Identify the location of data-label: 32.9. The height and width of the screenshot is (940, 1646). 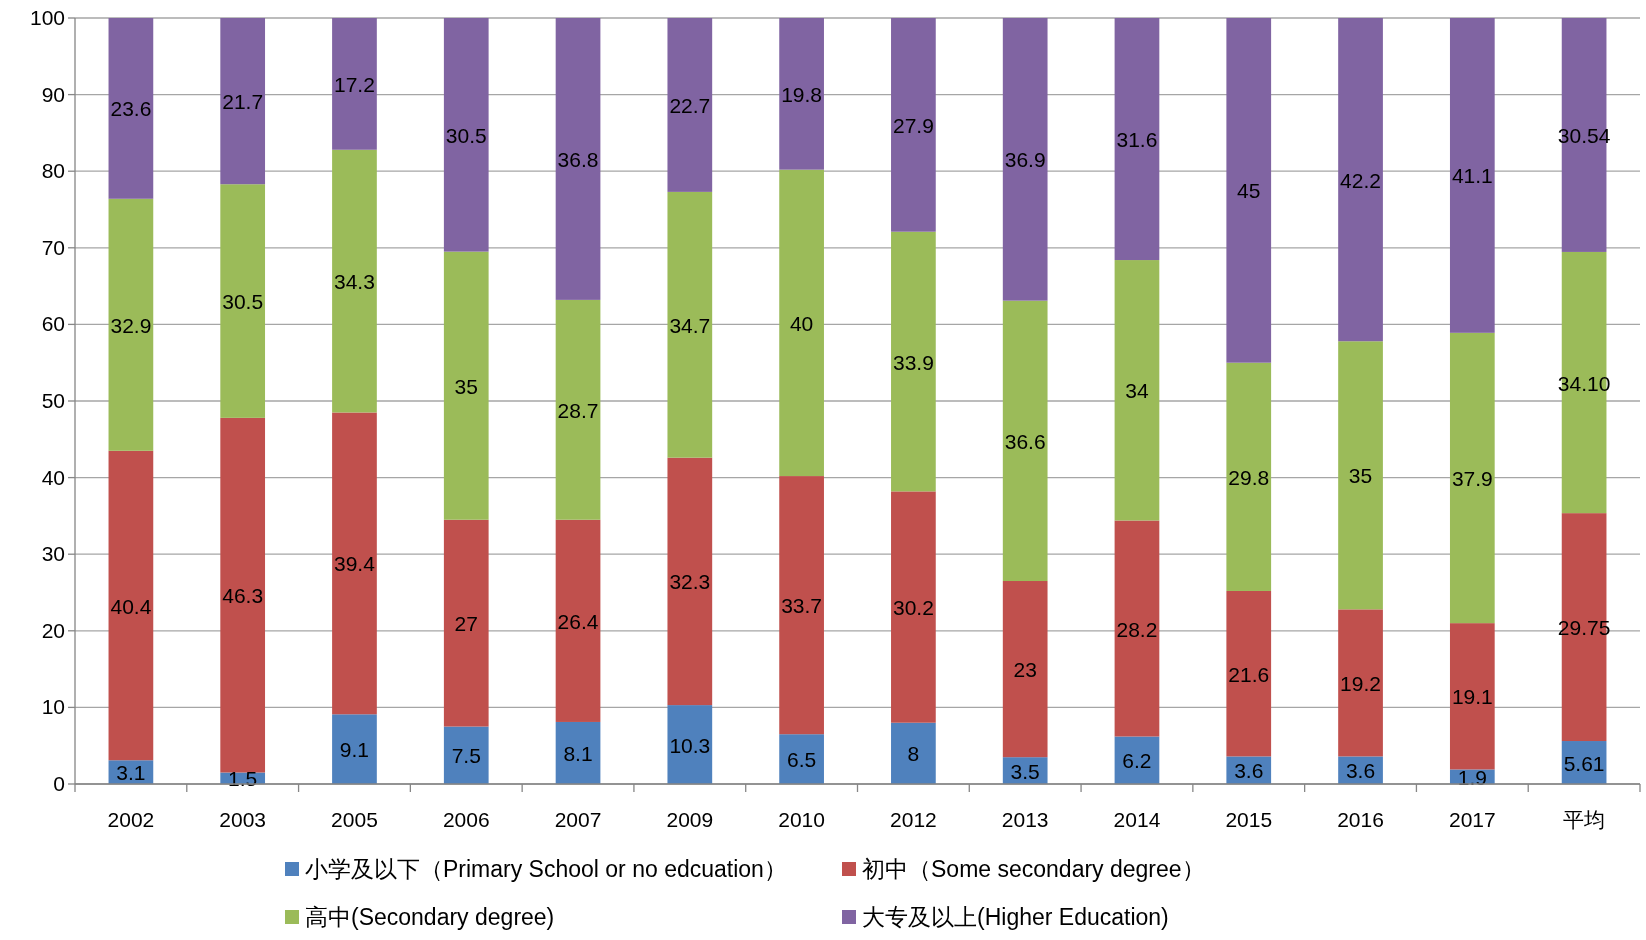
(131, 325).